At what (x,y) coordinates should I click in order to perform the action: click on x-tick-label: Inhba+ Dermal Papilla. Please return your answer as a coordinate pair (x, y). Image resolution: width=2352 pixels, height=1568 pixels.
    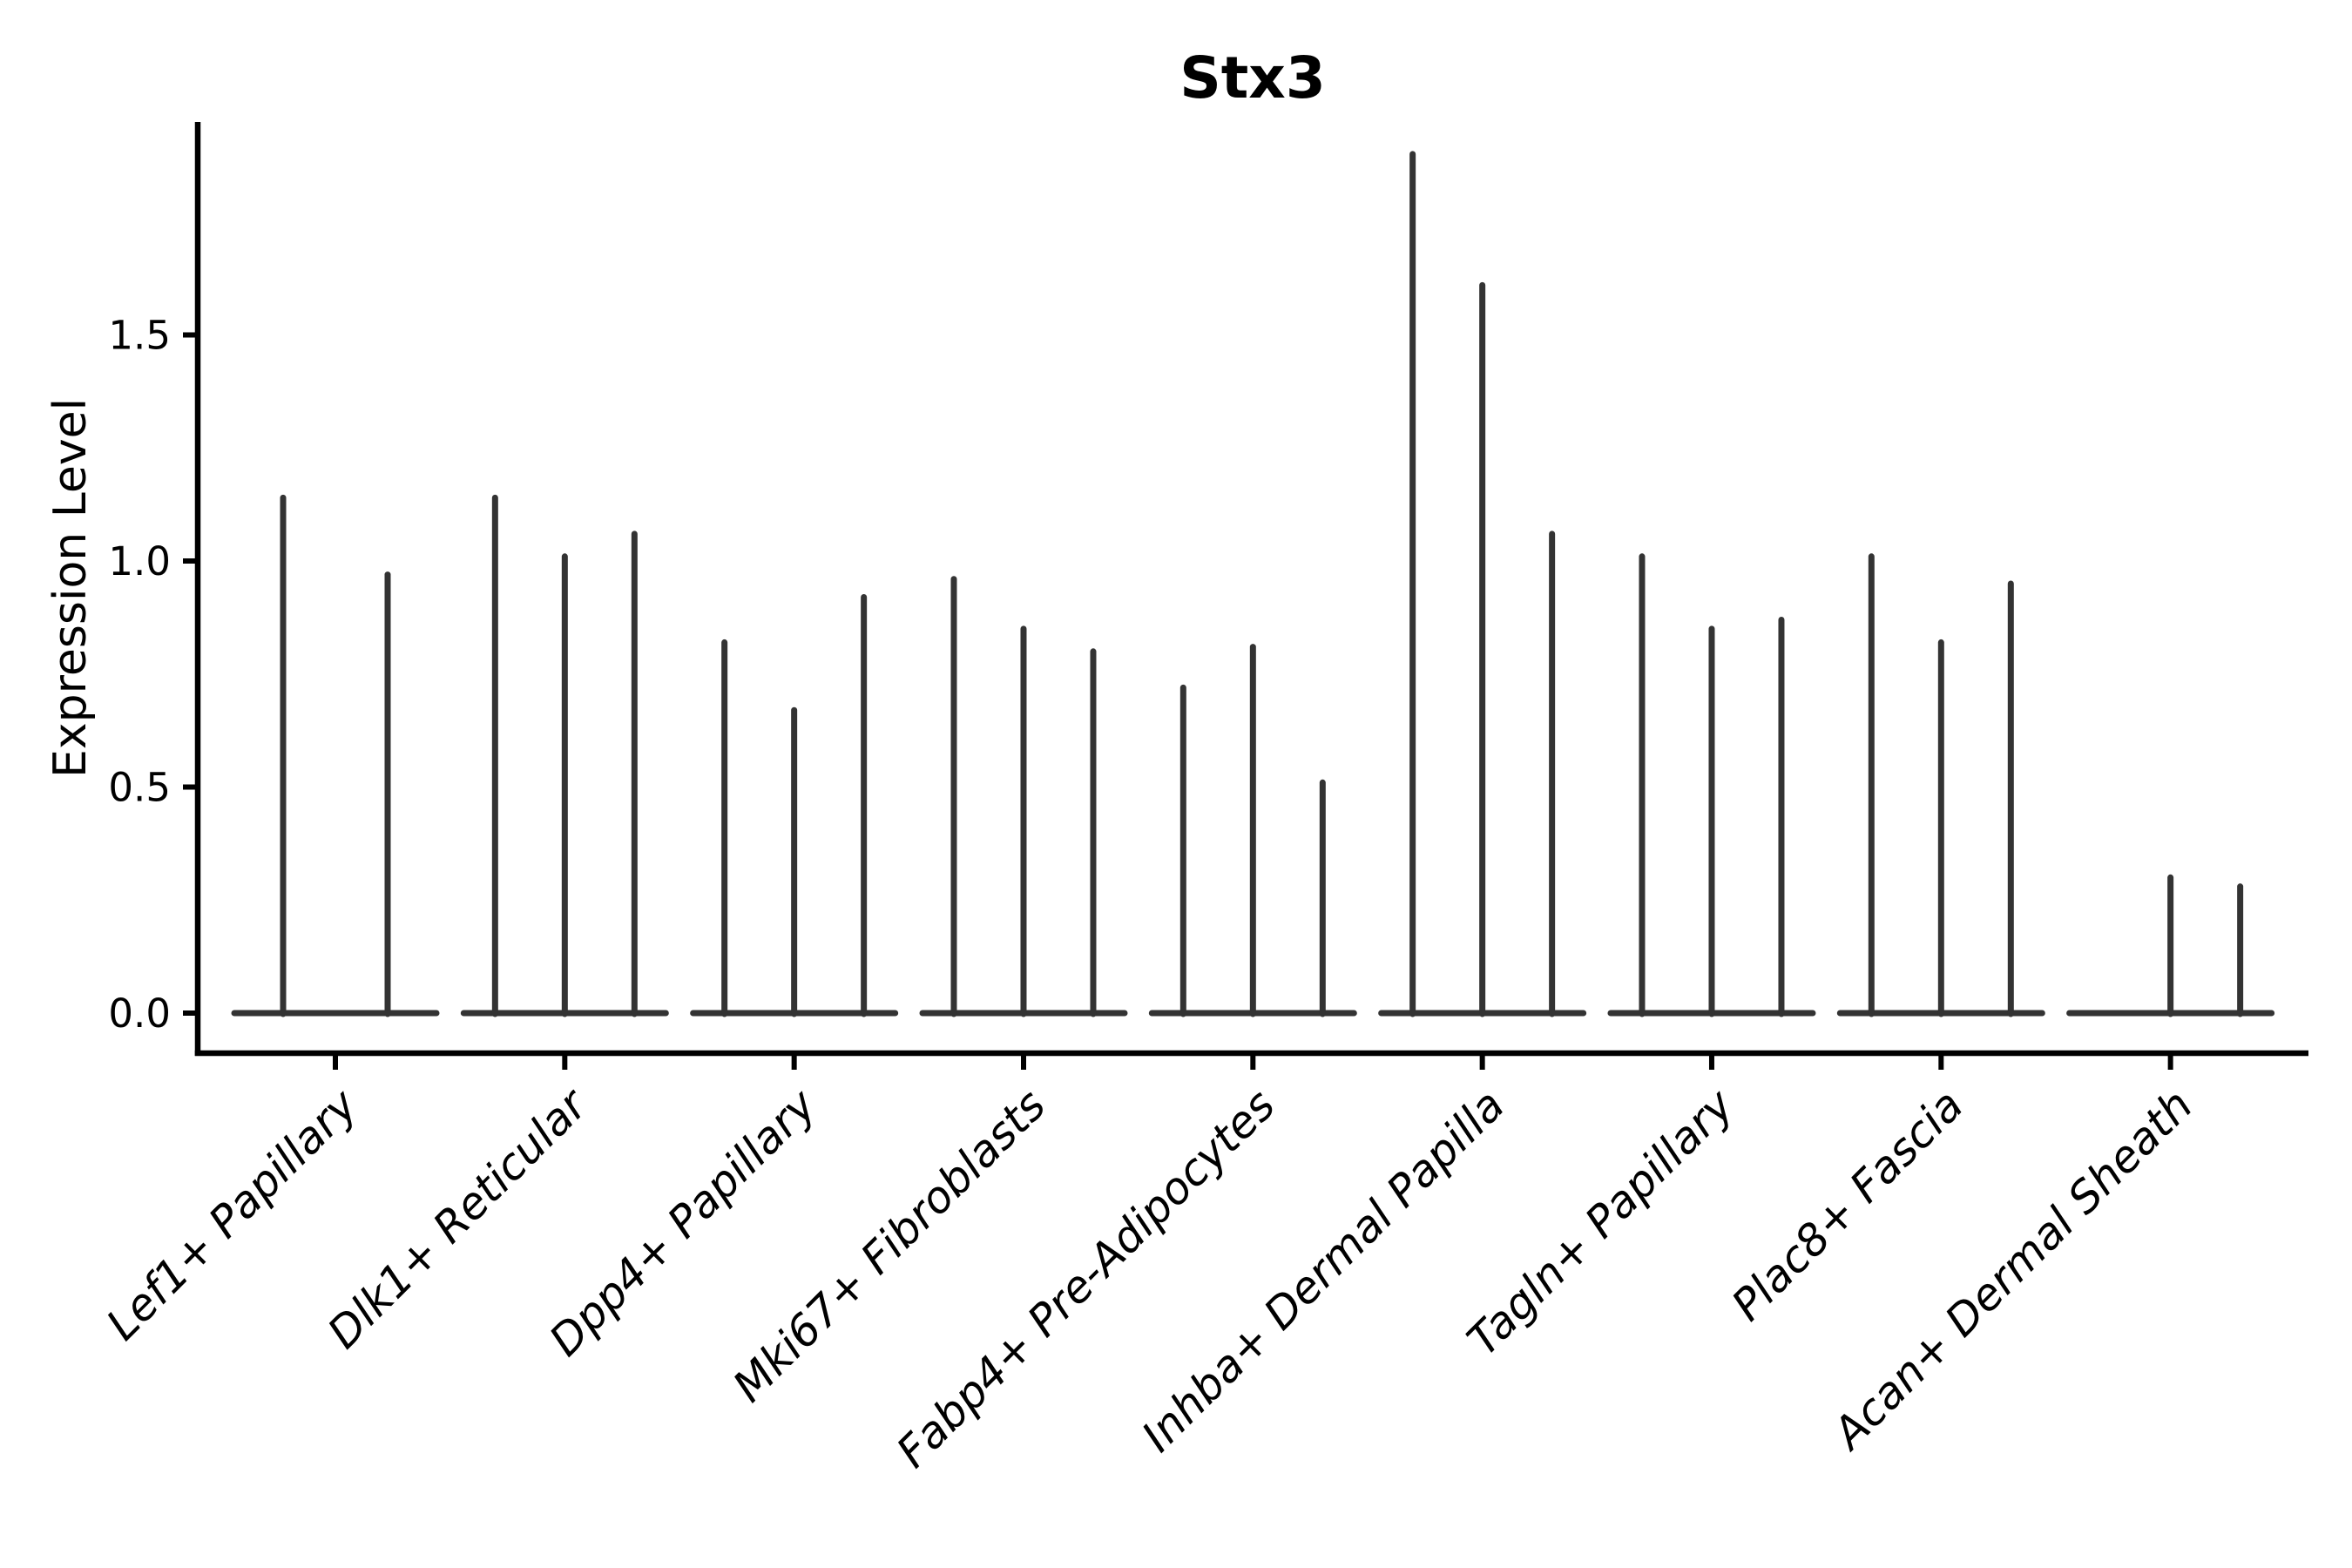
    Looking at the image, I should click on (1323, 1270).